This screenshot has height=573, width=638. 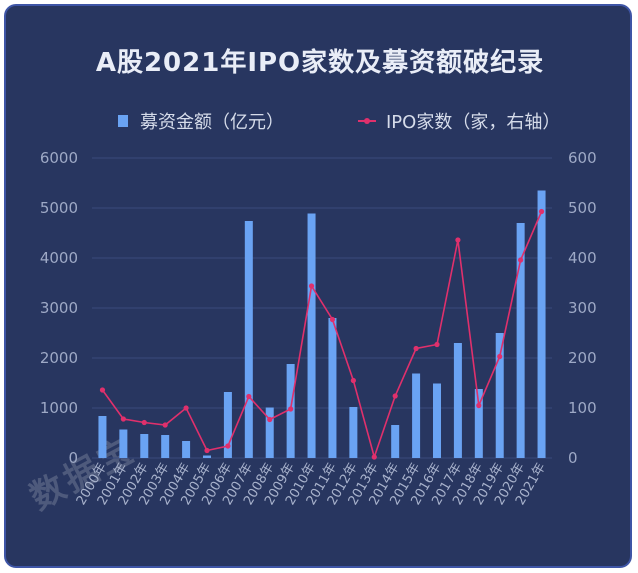 What do you see at coordinates (73, 458) in the screenshot?
I see `y-tick-left: 0` at bounding box center [73, 458].